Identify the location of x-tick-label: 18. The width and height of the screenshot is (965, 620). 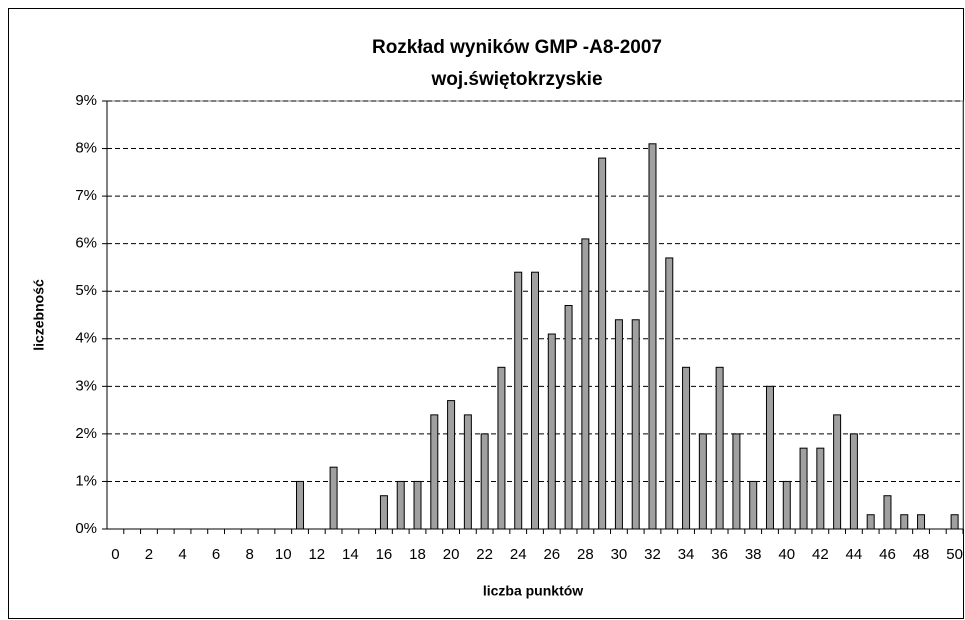
(417, 554).